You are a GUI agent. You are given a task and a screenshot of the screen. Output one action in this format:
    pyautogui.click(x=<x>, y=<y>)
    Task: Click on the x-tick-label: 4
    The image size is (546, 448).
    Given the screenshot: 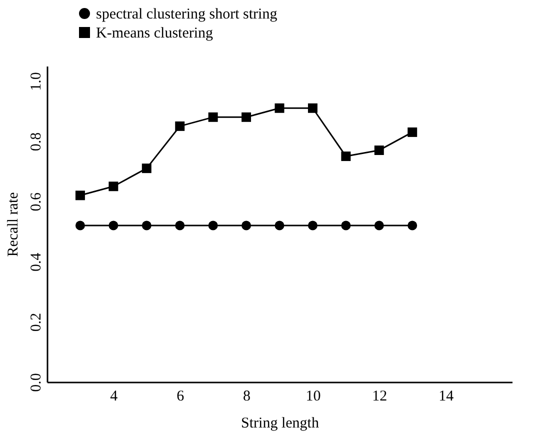 What is the action you would take?
    pyautogui.click(x=114, y=396)
    